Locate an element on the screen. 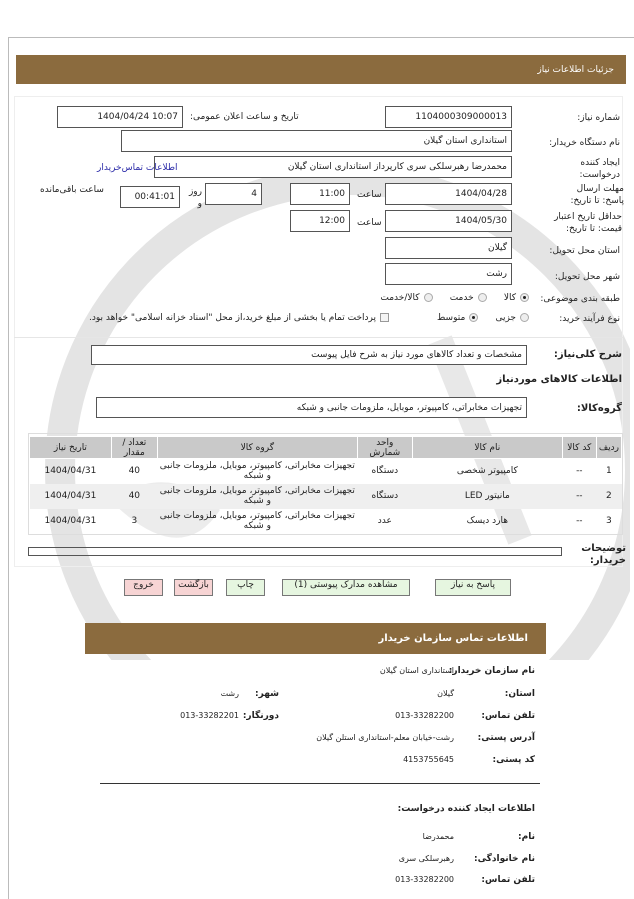 This screenshot has width=634, height=899. category-radio-both: کالا/خدمت is located at coordinates (406, 298).